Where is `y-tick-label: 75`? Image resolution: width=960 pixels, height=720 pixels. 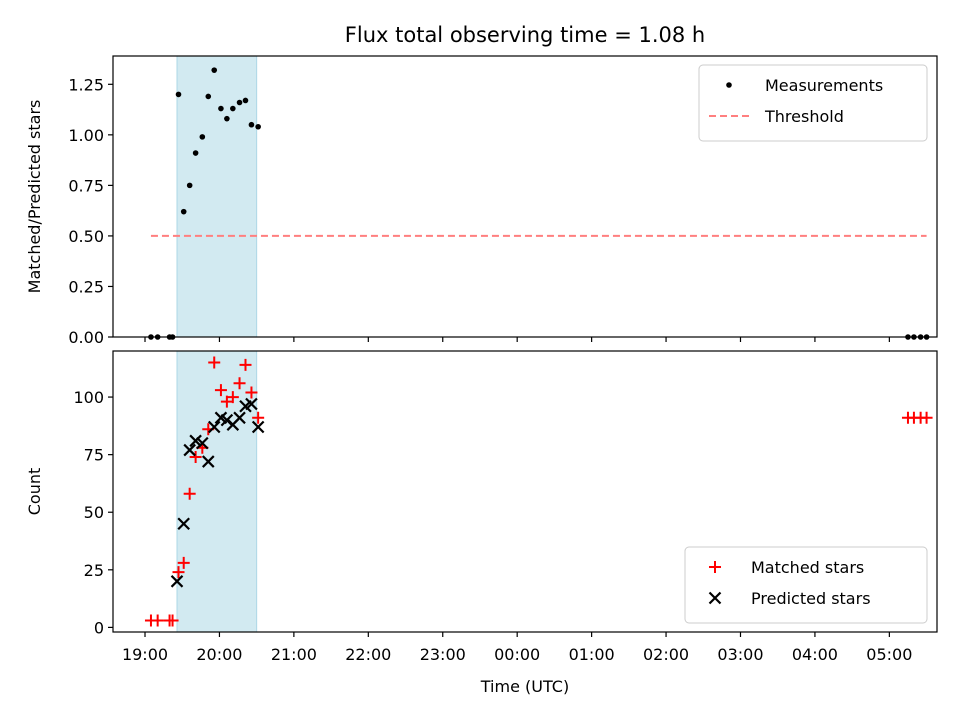 y-tick-label: 75 is located at coordinates (94, 455).